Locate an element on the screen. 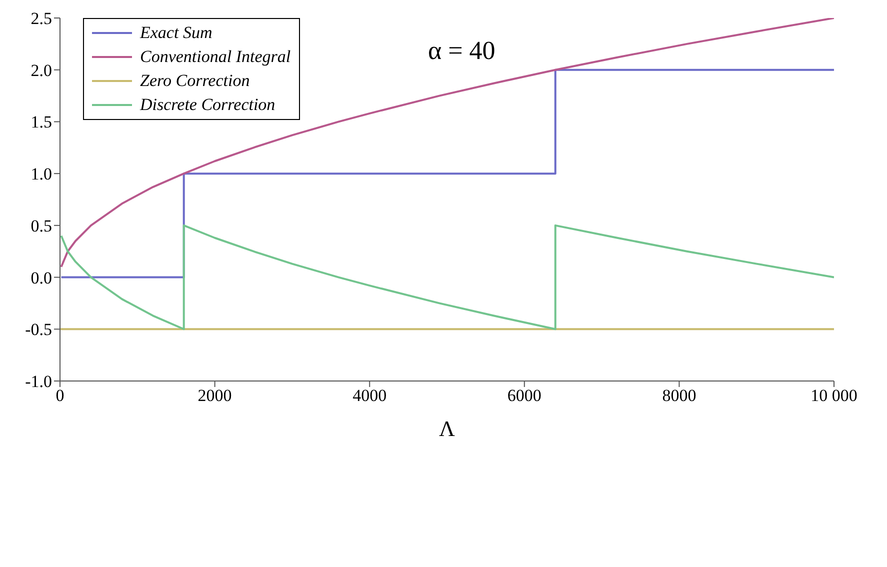 The width and height of the screenshot is (887, 567). x-axis-title: Λ is located at coordinates (447, 428).